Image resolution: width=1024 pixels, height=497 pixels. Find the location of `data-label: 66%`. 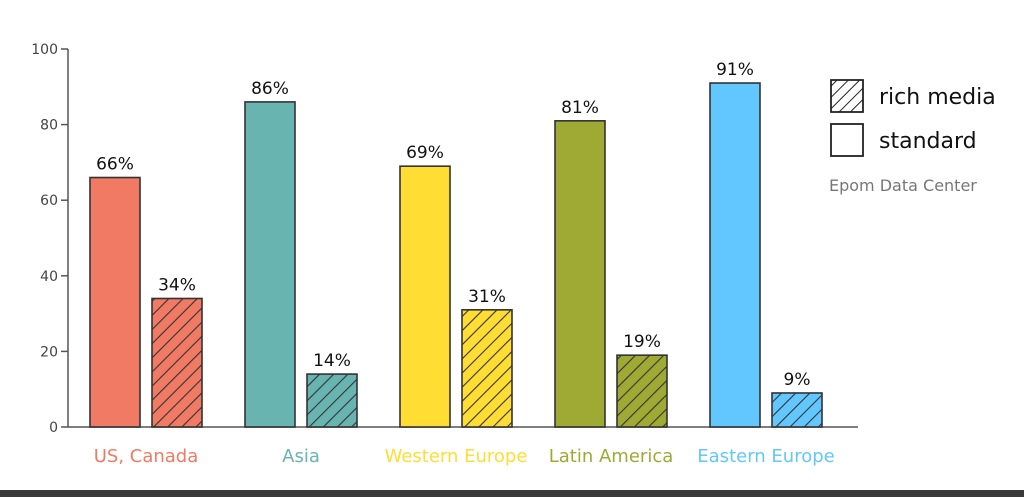

data-label: 66% is located at coordinates (115, 165).